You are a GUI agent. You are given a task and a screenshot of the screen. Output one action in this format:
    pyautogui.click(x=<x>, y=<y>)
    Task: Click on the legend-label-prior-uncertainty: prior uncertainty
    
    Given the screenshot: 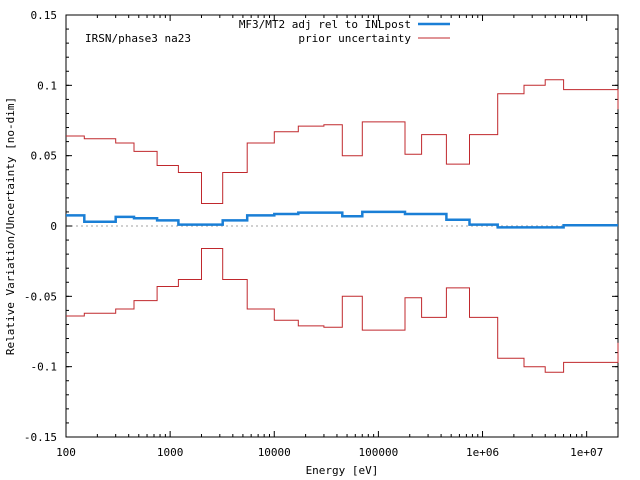 What is the action you would take?
    pyautogui.click(x=354, y=38)
    